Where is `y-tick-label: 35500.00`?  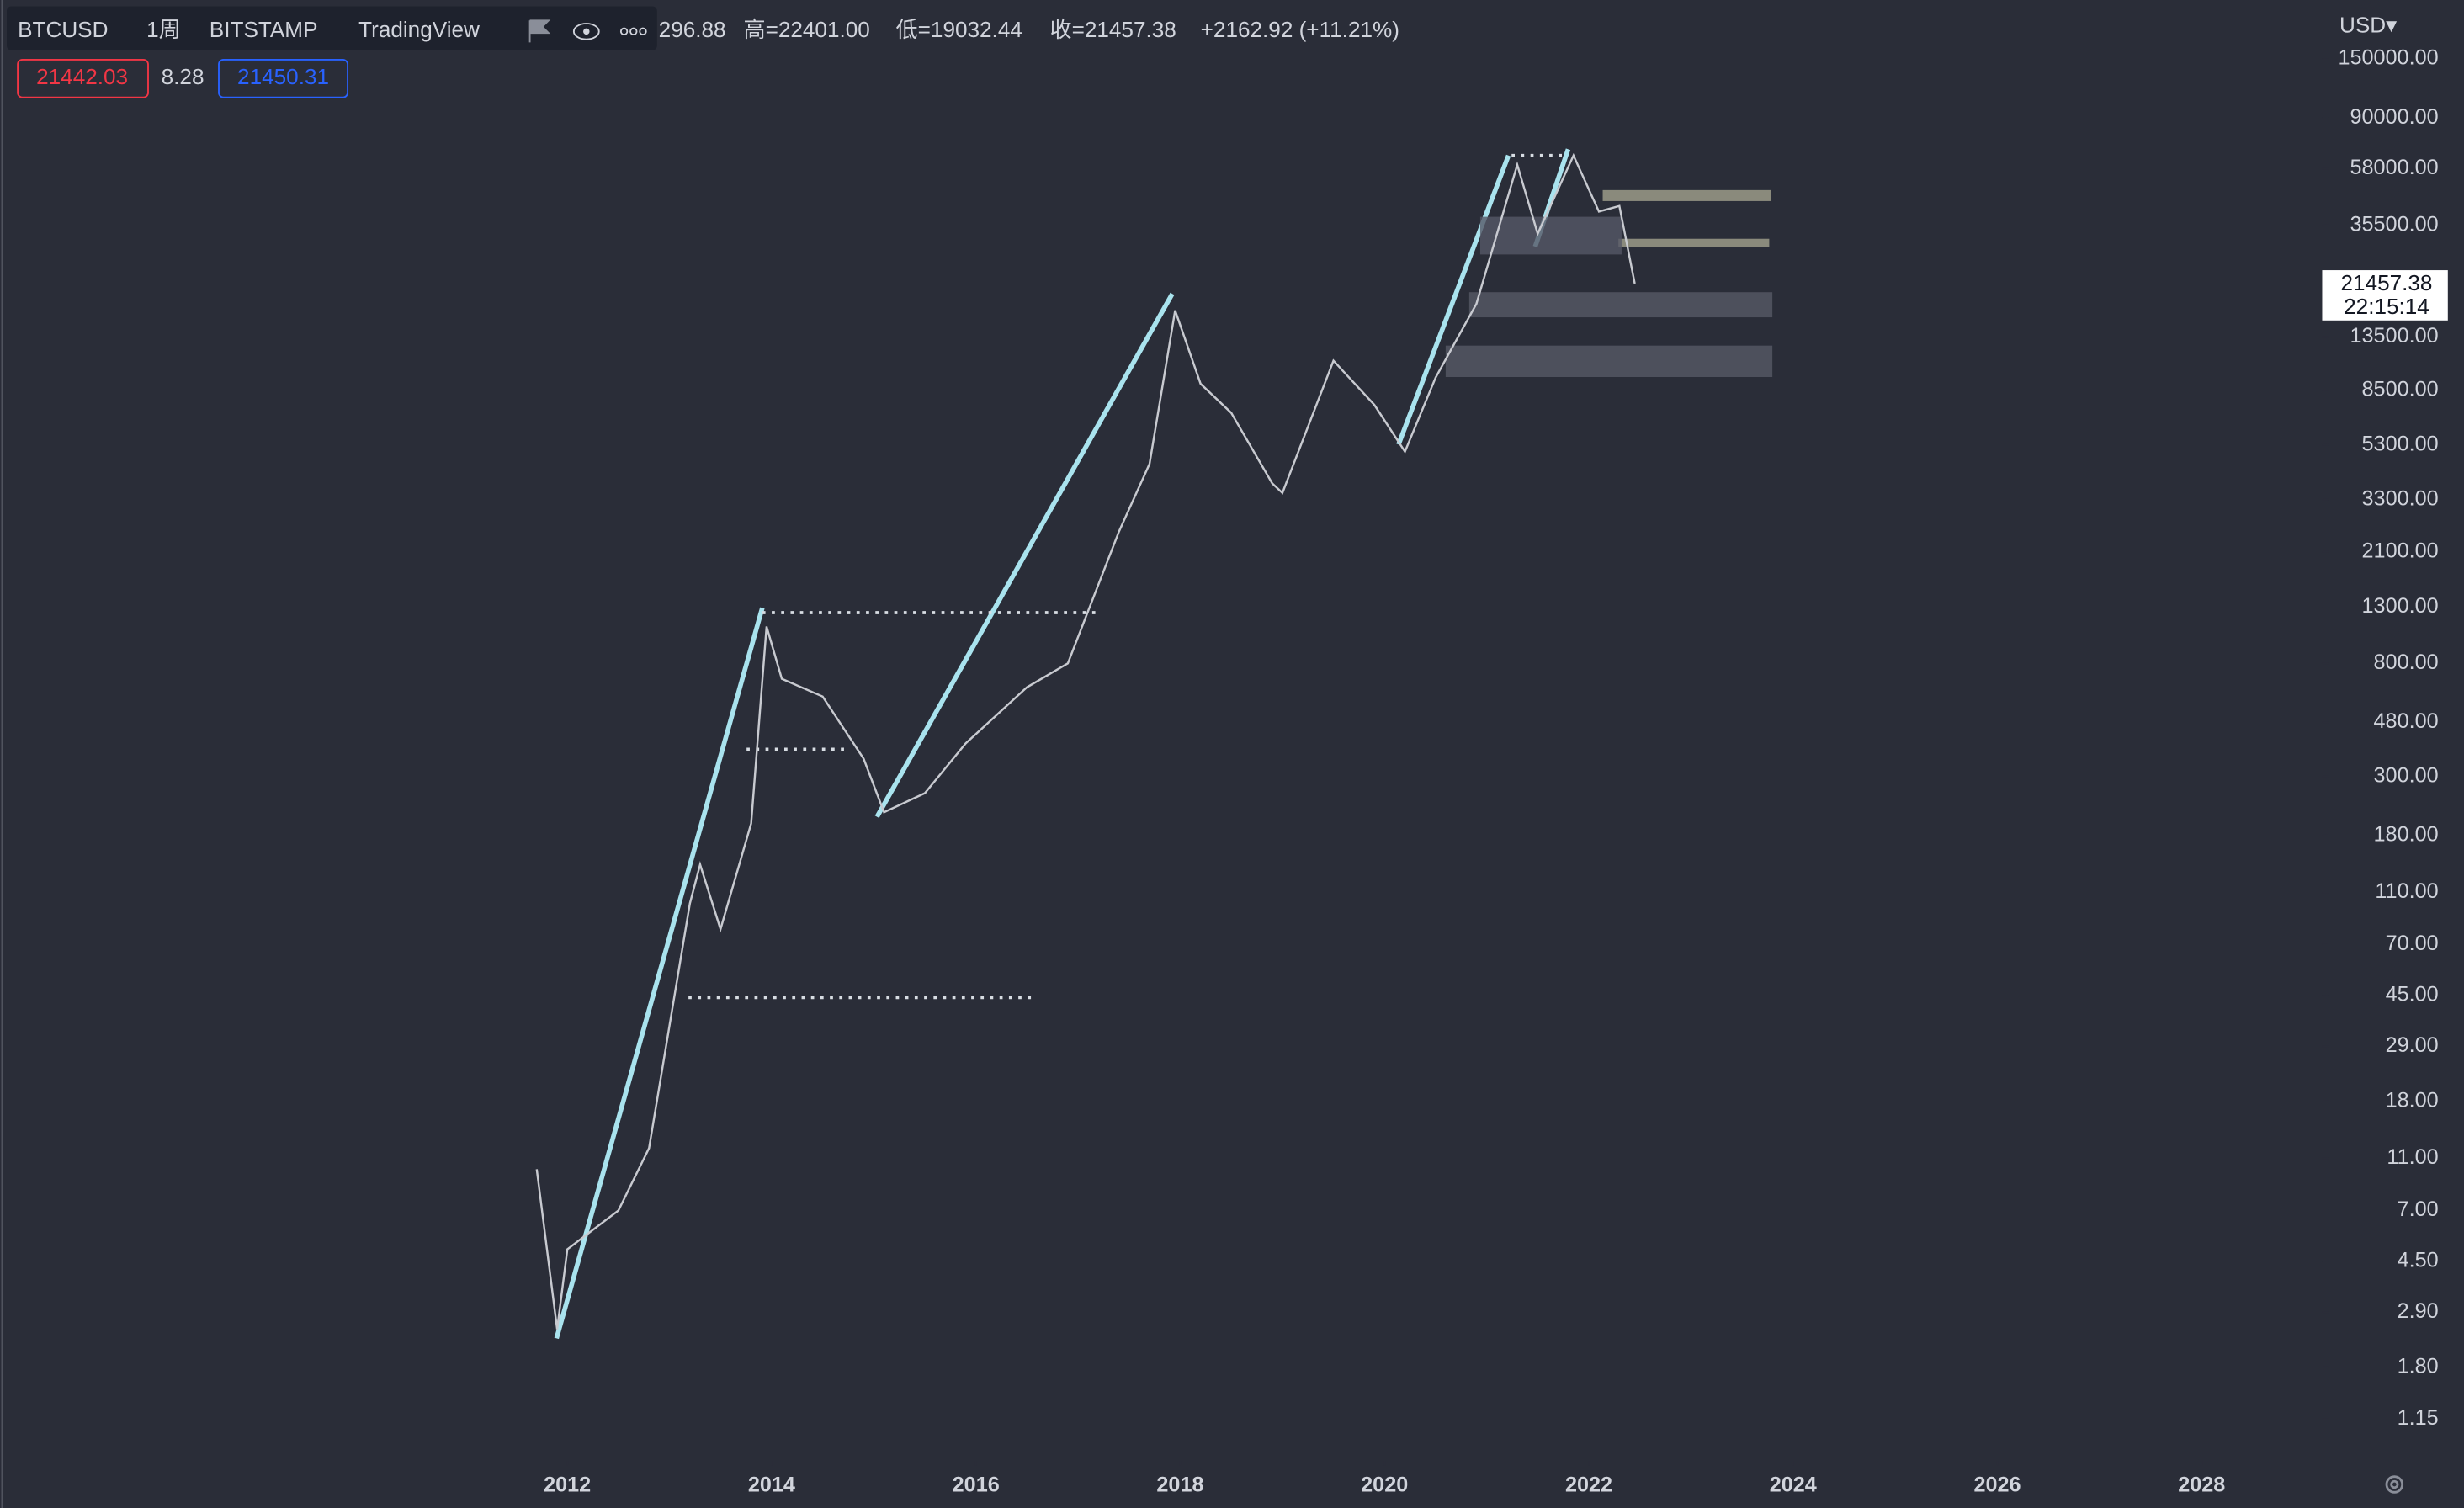 y-tick-label: 35500.00 is located at coordinates (2394, 224).